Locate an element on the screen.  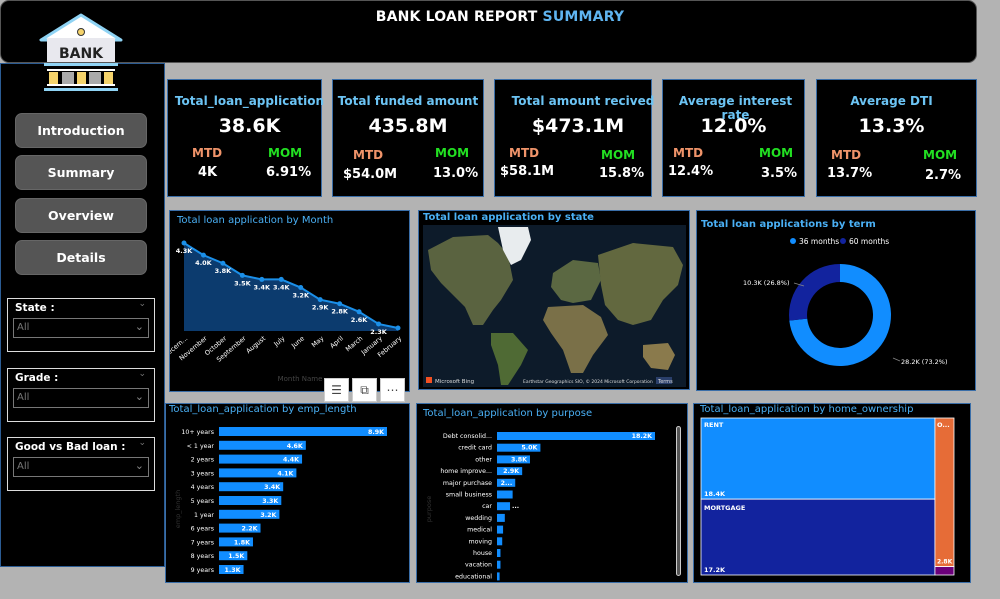
map-terms-link: Terms is located at coordinates (665, 382).